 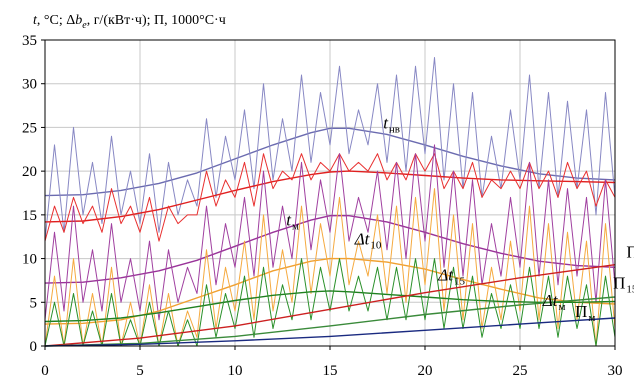 What do you see at coordinates (84, 25) in the screenshot?
I see `y-title-e: e` at bounding box center [84, 25].